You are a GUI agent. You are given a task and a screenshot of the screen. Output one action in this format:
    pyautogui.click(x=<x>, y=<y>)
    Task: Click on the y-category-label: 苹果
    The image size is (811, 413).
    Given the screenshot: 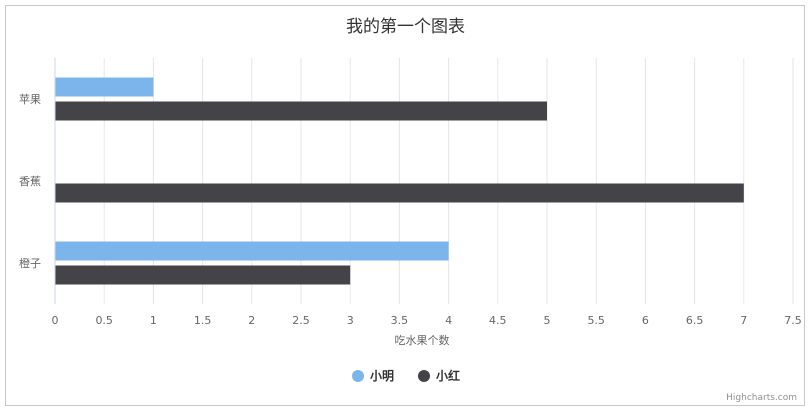 What is the action you would take?
    pyautogui.click(x=30, y=99)
    